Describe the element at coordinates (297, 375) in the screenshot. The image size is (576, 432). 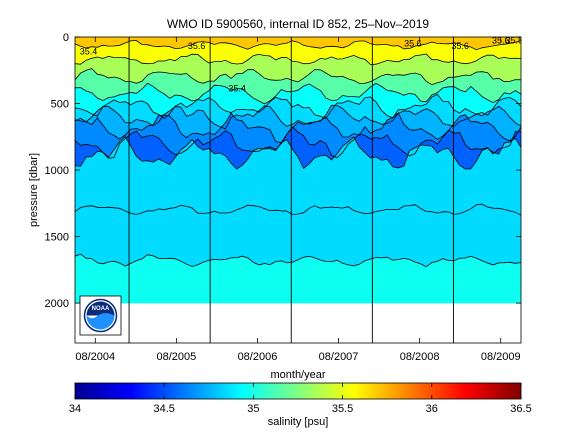
I see `x-axis-label: month/year` at that location.